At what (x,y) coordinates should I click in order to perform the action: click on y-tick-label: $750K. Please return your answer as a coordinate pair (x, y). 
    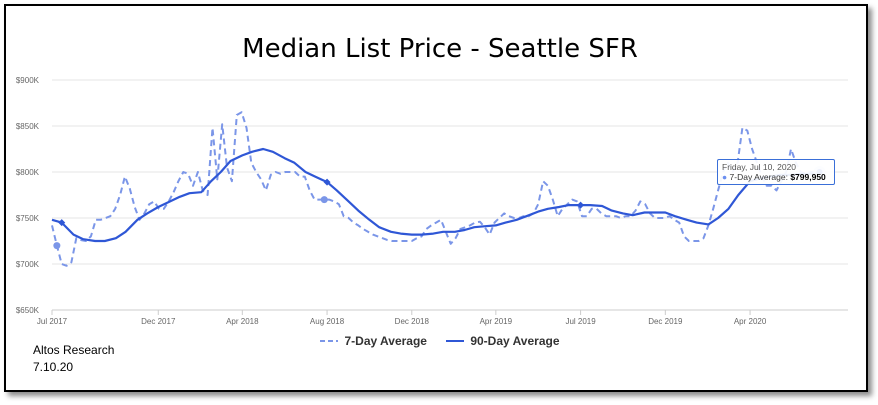
    Looking at the image, I should click on (28, 218).